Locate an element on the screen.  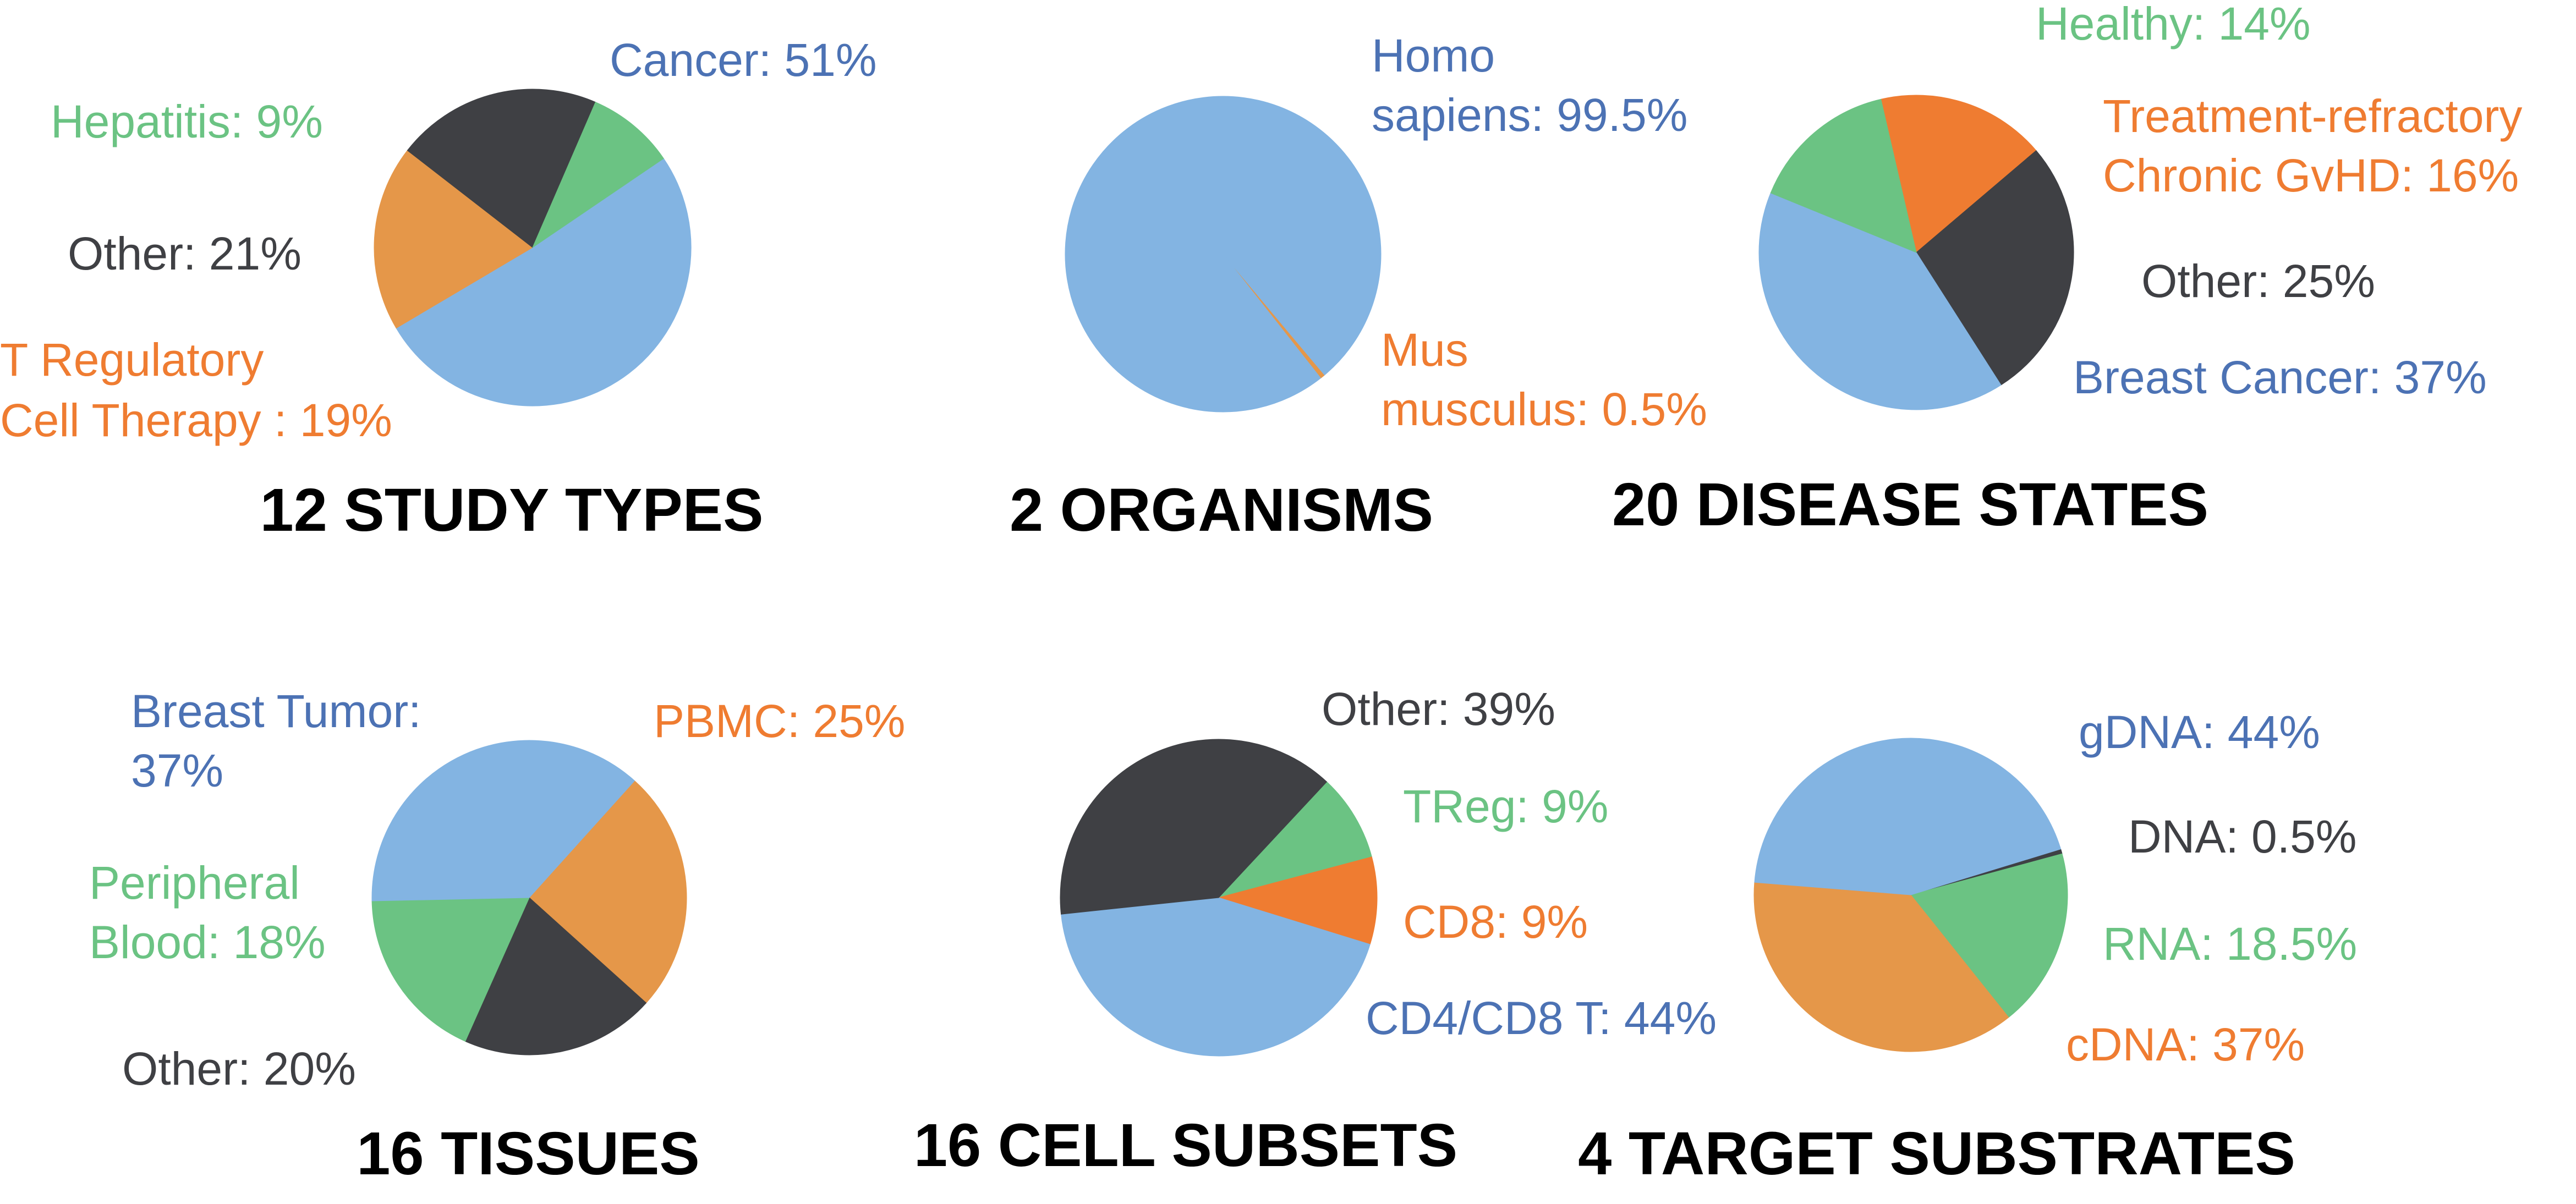
slice-label: RNA: 18.5% is located at coordinates (2230, 944).